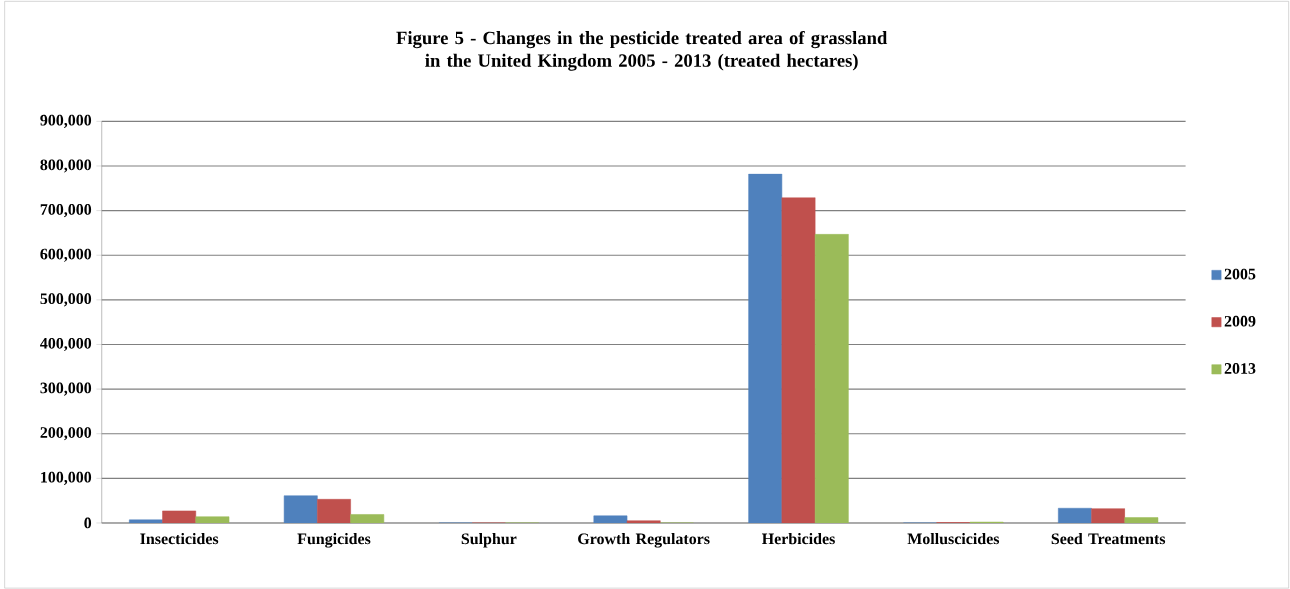 The width and height of the screenshot is (1290, 589). I want to click on x-tick-label: Molluscicides, so click(953, 538).